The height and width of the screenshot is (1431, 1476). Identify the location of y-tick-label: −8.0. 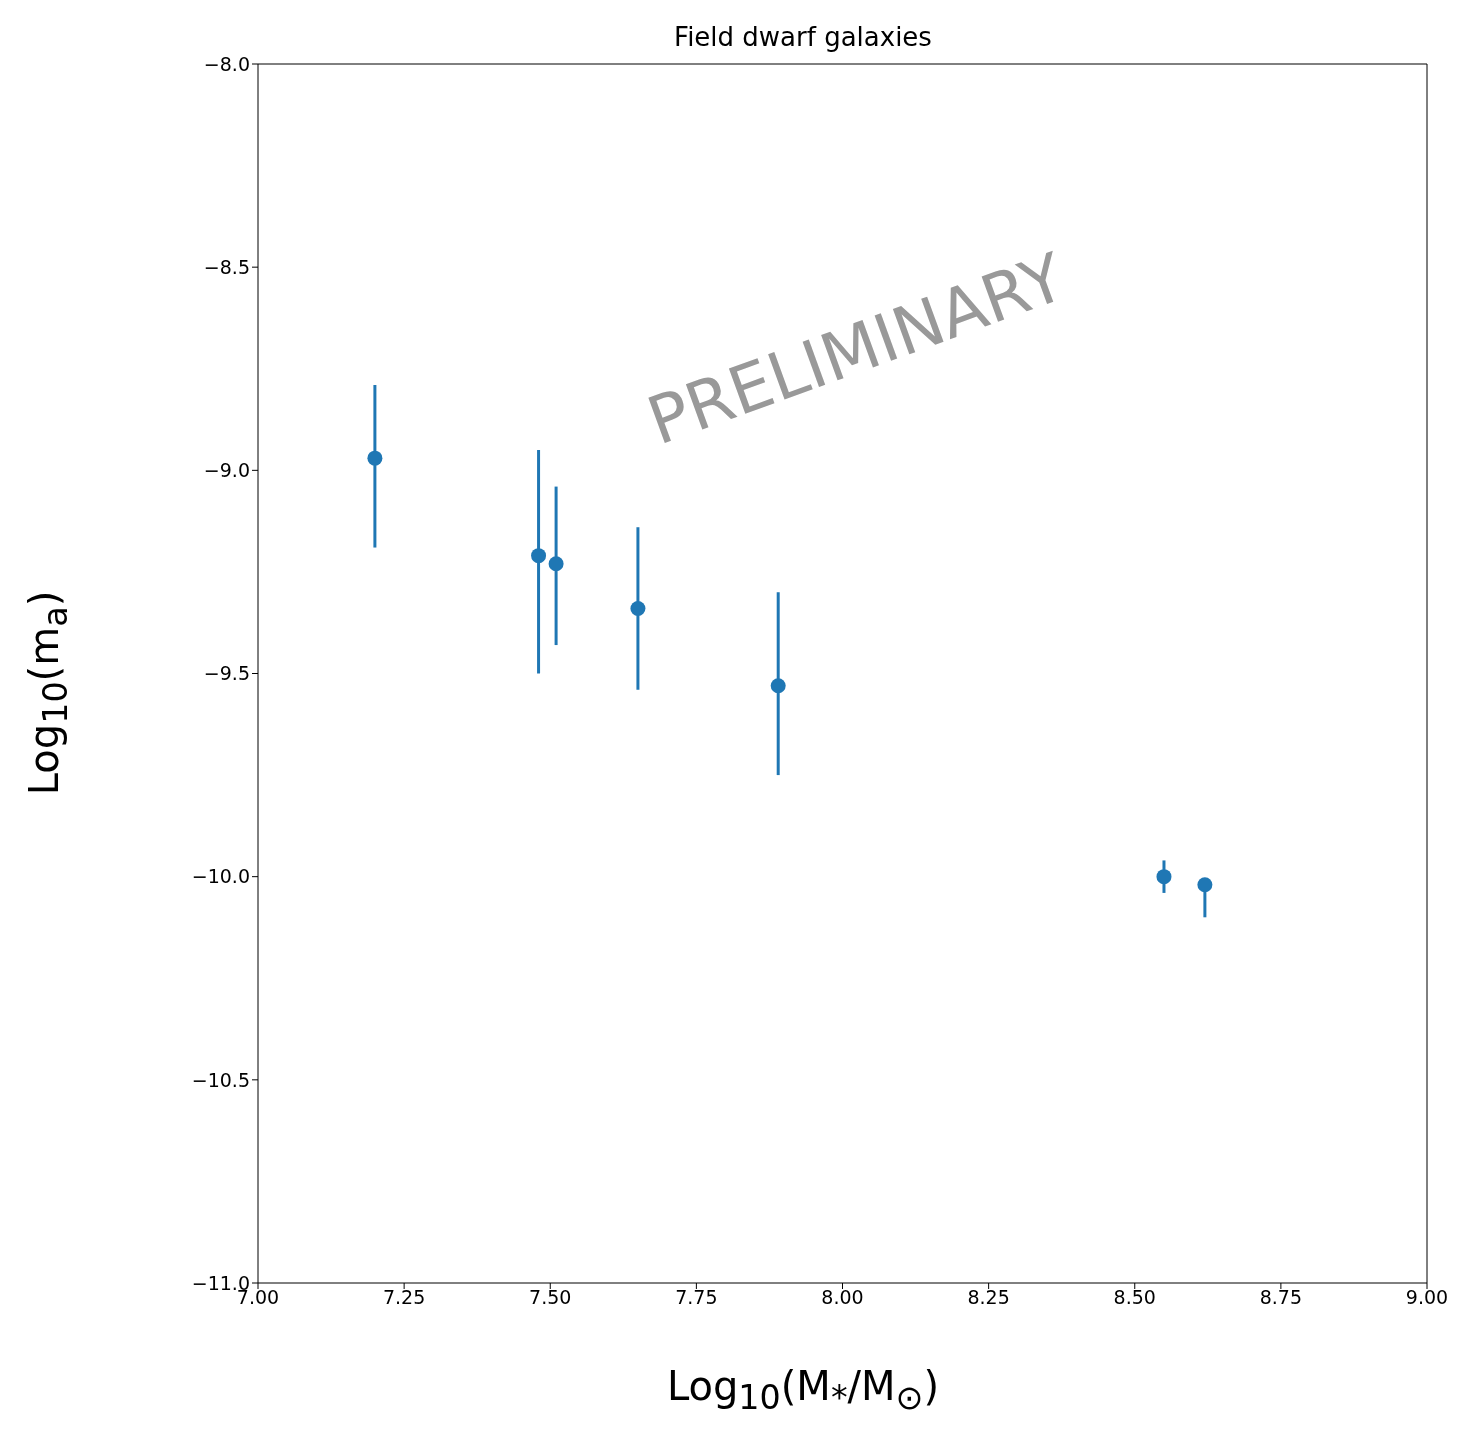
(226, 63).